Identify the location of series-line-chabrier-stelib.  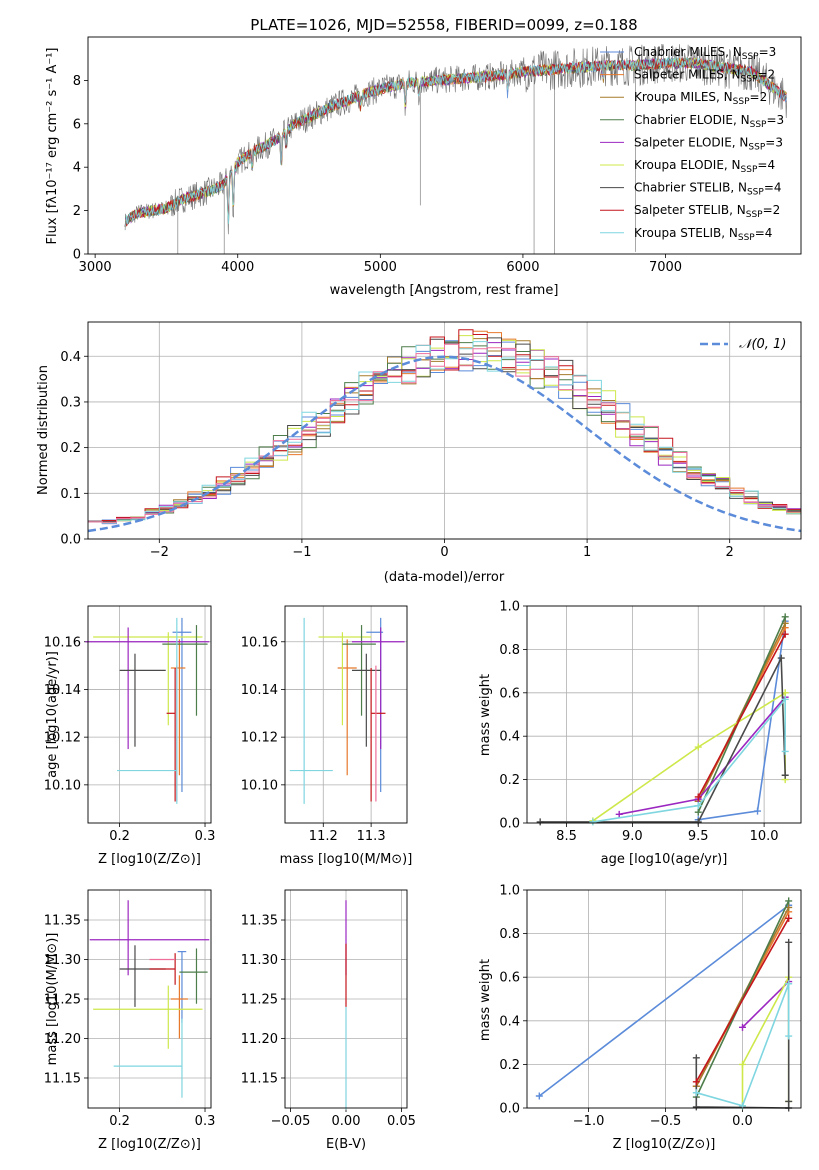
(663, 740).